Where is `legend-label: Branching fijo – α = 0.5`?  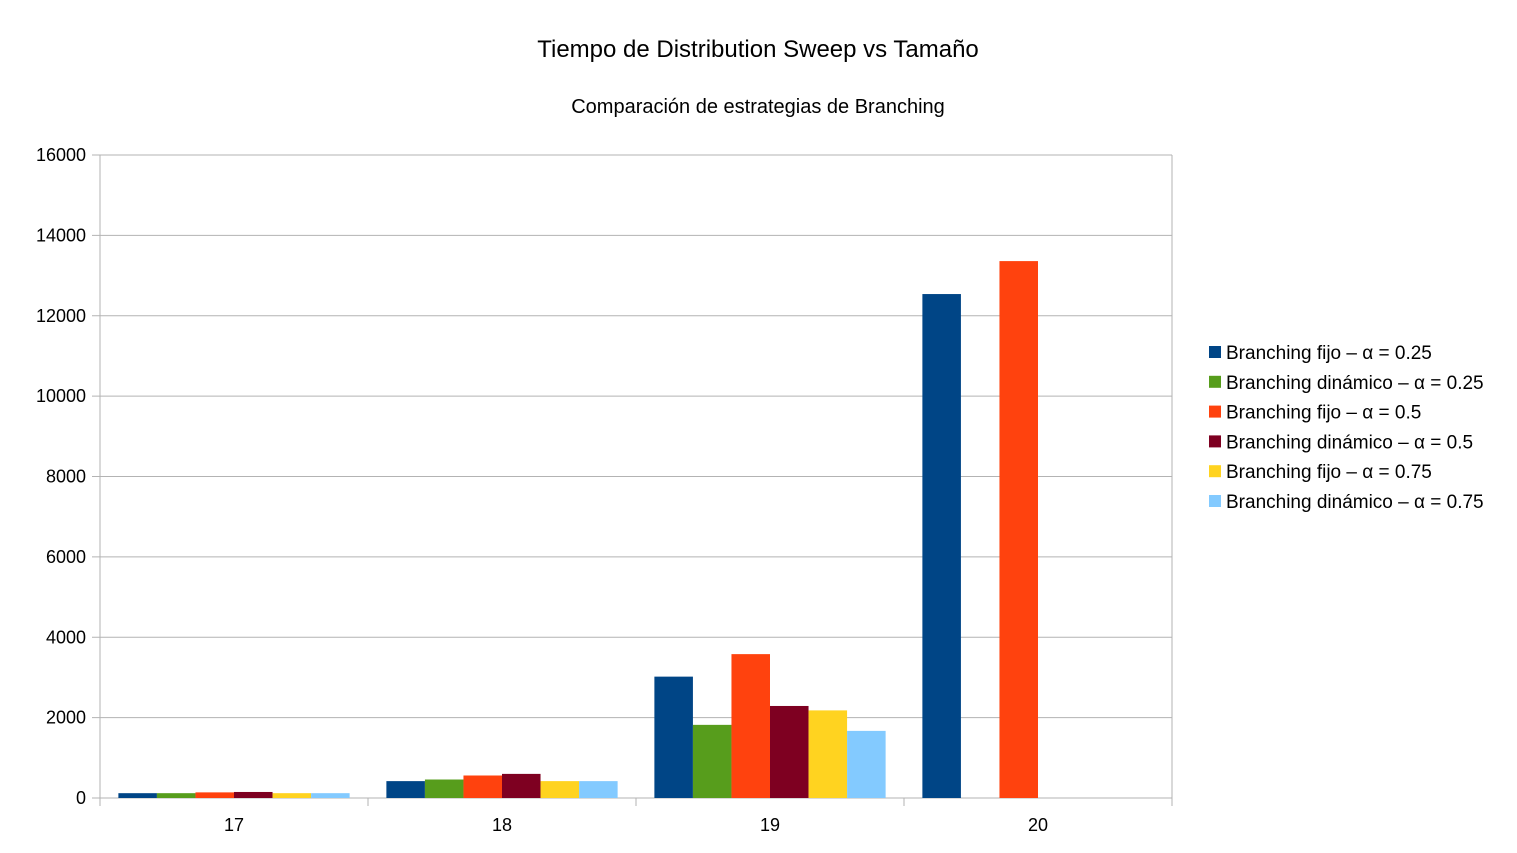 legend-label: Branching fijo – α = 0.5 is located at coordinates (1323, 413).